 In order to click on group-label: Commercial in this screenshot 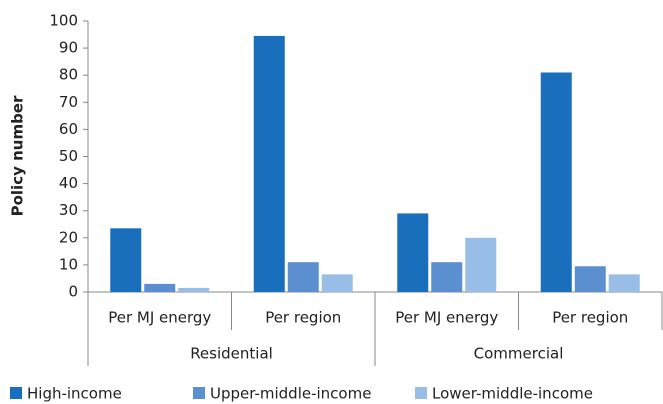, I will do `click(519, 354)`.